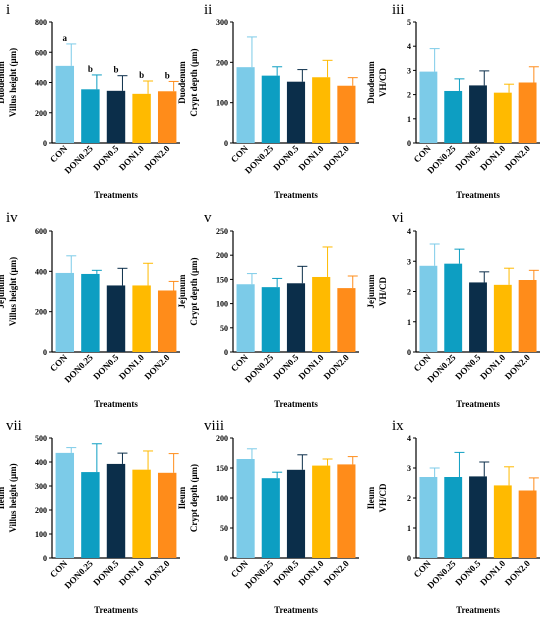 The width and height of the screenshot is (550, 618). Describe the element at coordinates (8, 10) in the screenshot. I see `panel-label: i` at that location.